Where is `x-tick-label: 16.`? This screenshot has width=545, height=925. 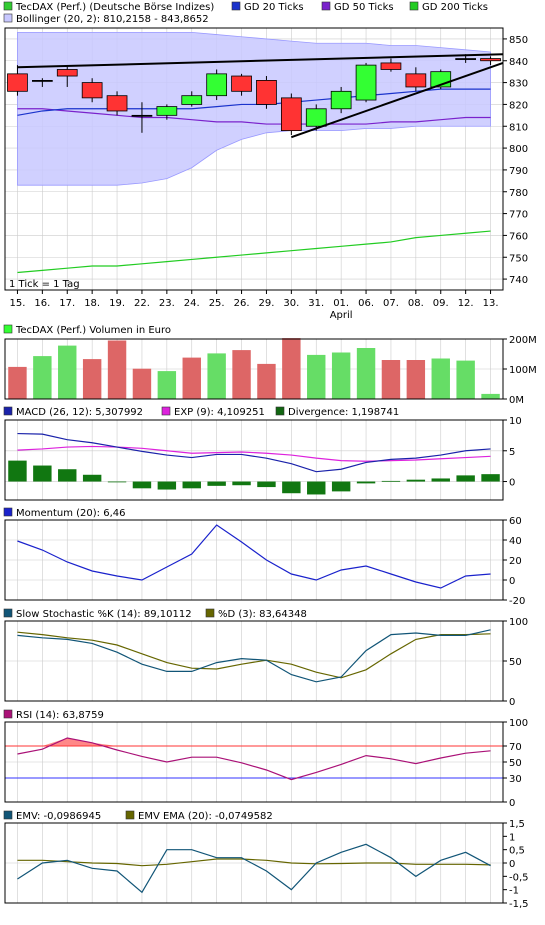
x-tick-label: 16. is located at coordinates (42, 303).